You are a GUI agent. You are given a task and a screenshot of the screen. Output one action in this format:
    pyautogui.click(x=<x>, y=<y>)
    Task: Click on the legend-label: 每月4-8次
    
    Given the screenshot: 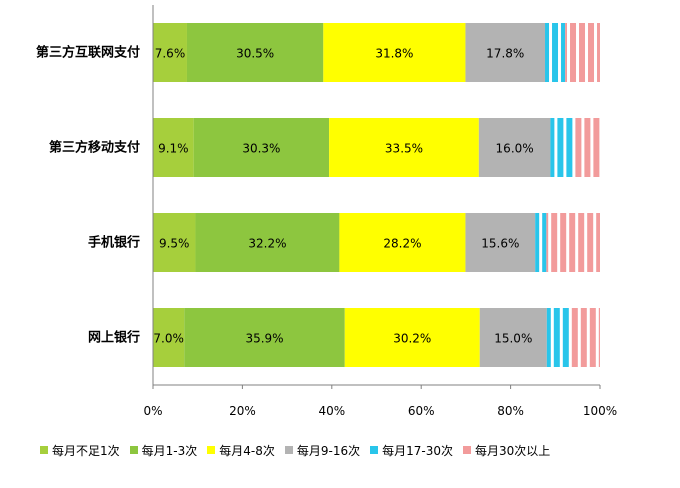 What is the action you would take?
    pyautogui.click(x=247, y=450)
    